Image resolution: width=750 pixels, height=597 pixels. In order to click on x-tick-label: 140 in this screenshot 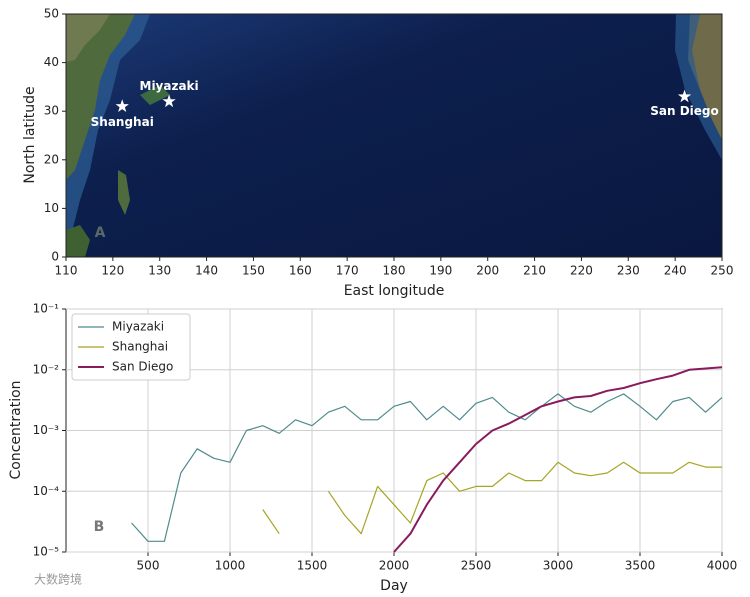, I will do `click(206, 271)`.